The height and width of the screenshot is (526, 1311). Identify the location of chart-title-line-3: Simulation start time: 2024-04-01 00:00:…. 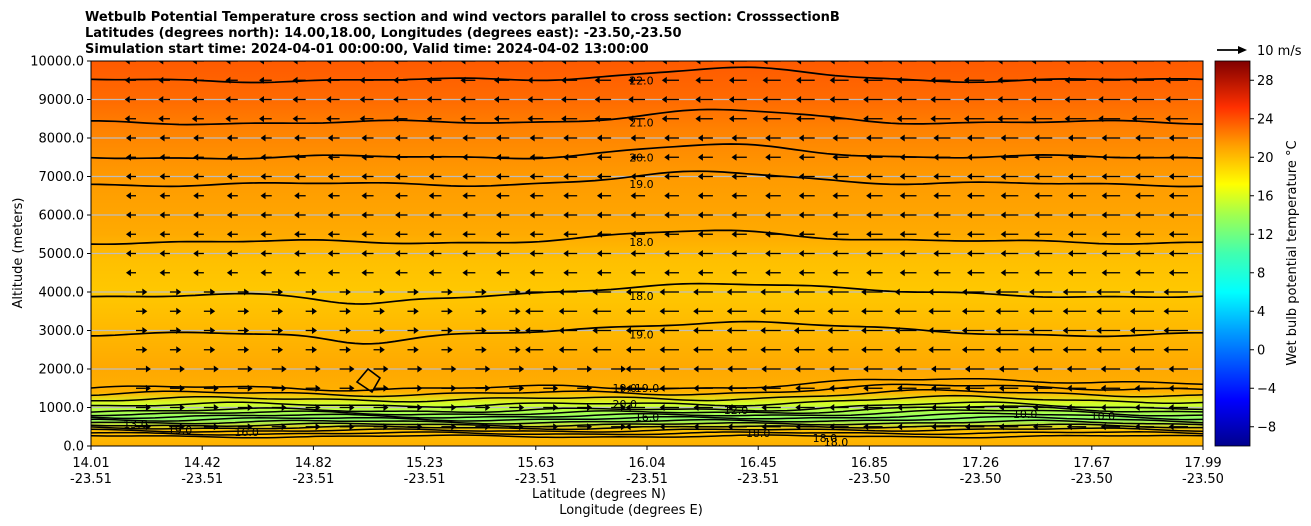
(367, 49).